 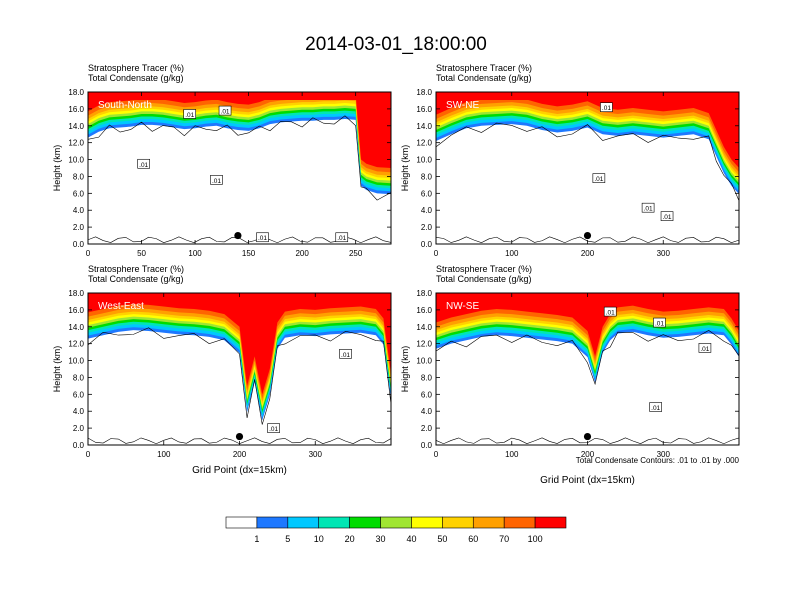 What do you see at coordinates (504, 539) in the screenshot?
I see `colorbar-label: 70` at bounding box center [504, 539].